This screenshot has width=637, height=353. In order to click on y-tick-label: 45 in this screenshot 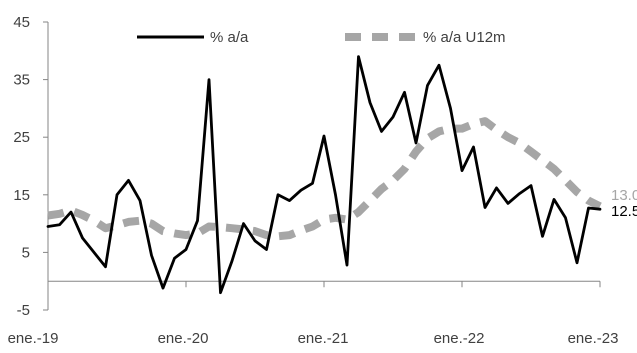, I will do `click(21, 22)`.